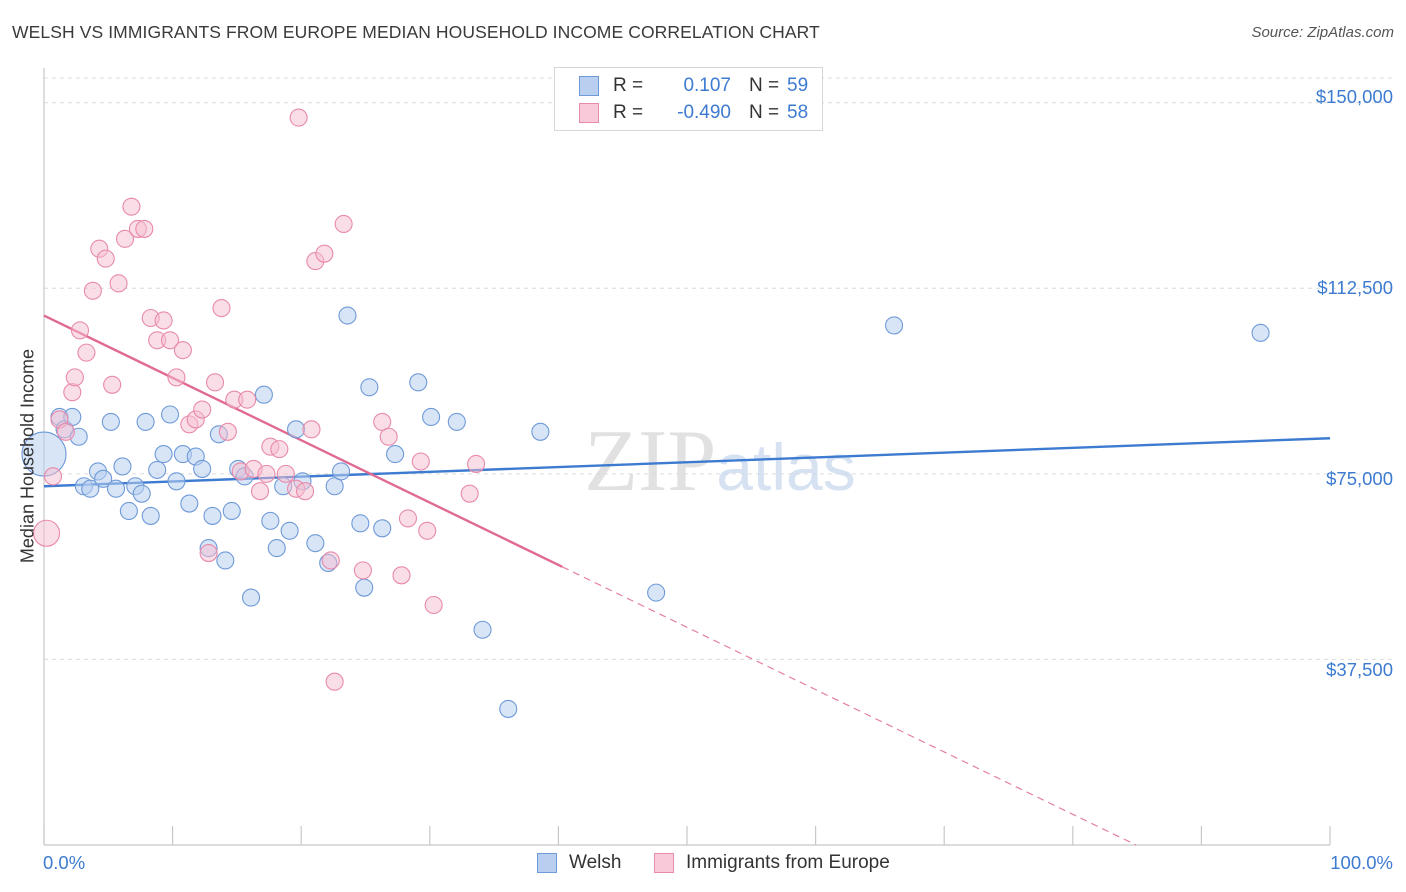 This screenshot has width=1406, height=892. I want to click on n-value: 59, so click(798, 85).